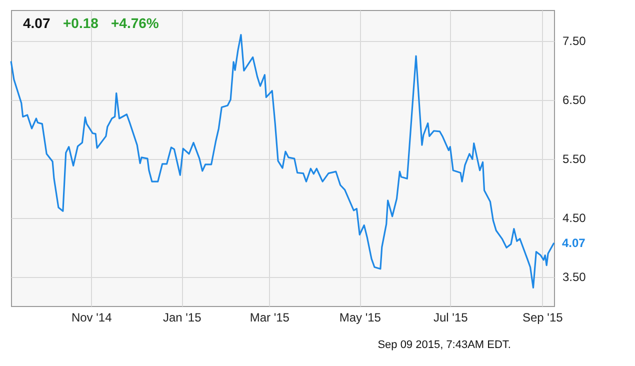  What do you see at coordinates (450, 317) in the screenshot?
I see `x-tick-label: Jul '15` at bounding box center [450, 317].